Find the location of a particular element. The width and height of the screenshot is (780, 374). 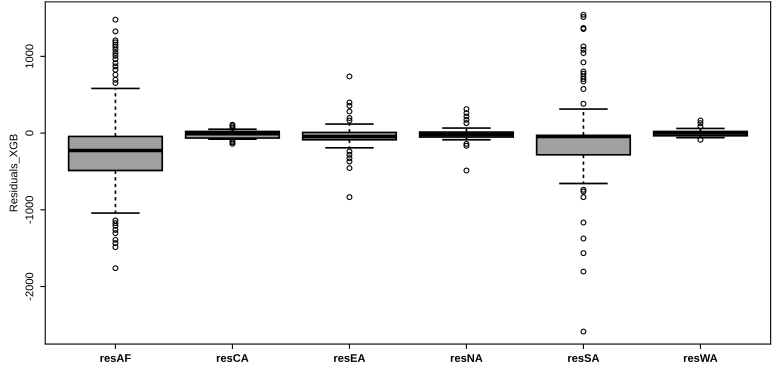

y-tick-label: 0 is located at coordinates (29, 133).